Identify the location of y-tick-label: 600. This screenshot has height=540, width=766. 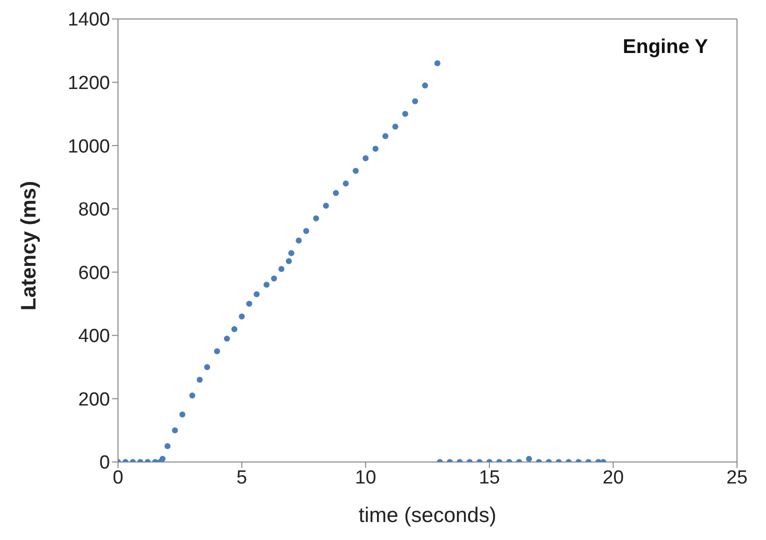
(94, 273).